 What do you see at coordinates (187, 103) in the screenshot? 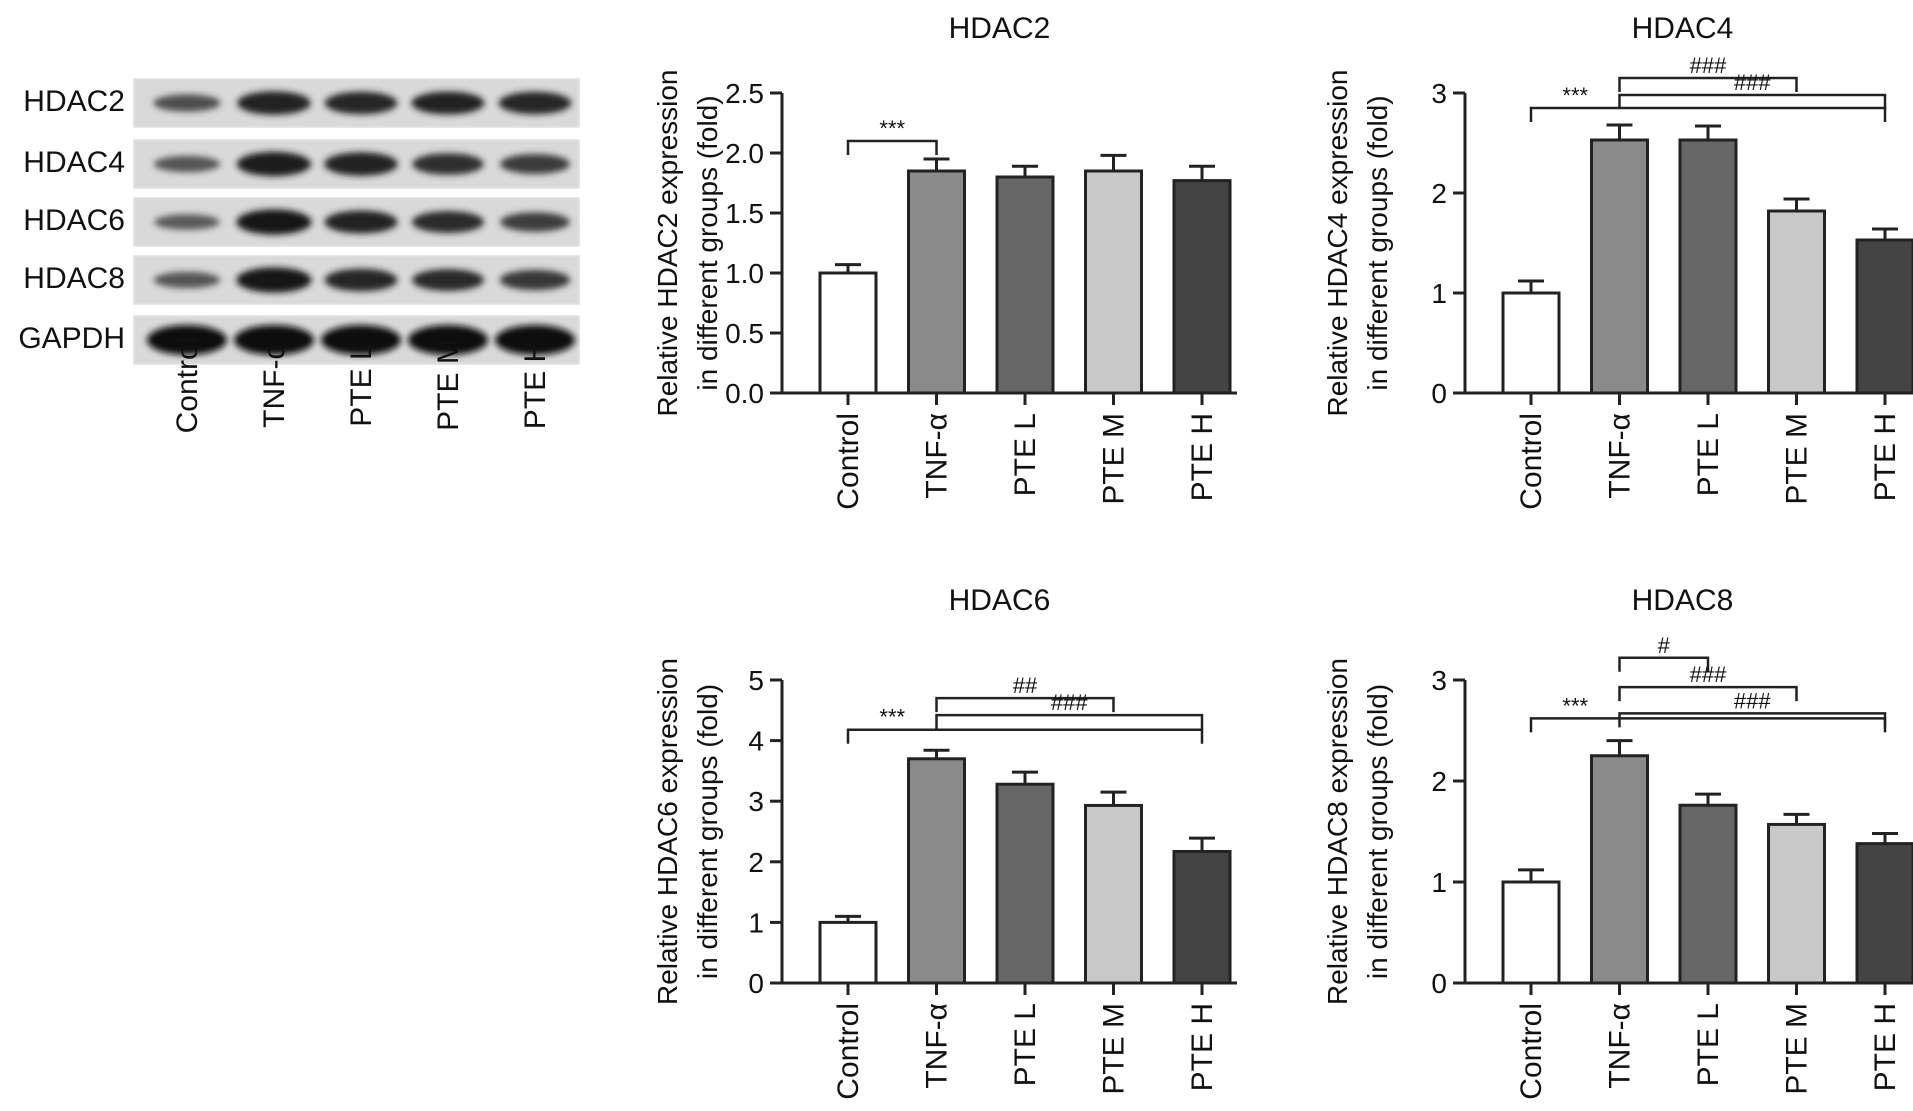
I see `blot-band-hdac2-control` at bounding box center [187, 103].